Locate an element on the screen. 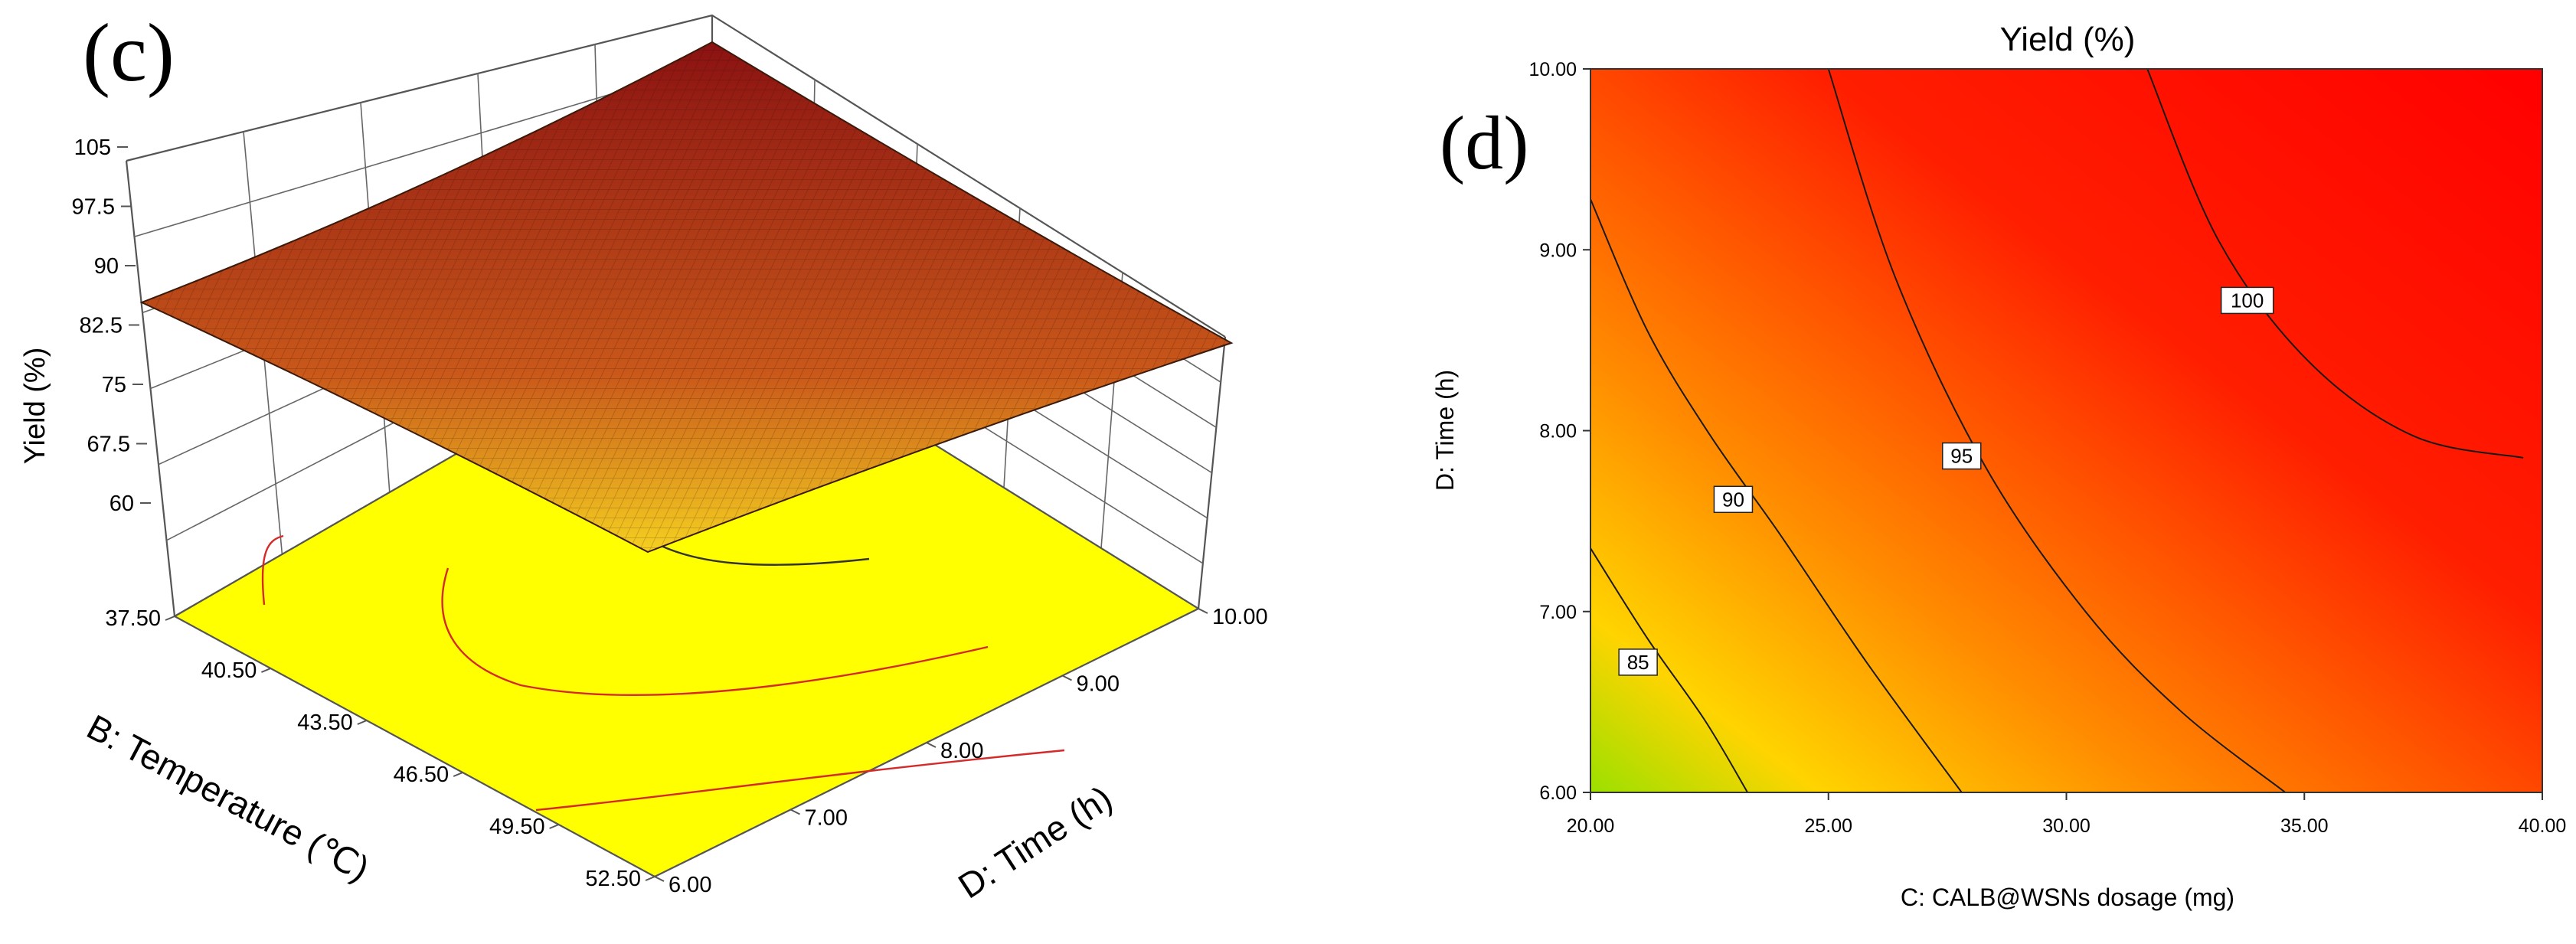 Image resolution: width=2576 pixels, height=944 pixels. contour-label-text: 90 is located at coordinates (1733, 499).